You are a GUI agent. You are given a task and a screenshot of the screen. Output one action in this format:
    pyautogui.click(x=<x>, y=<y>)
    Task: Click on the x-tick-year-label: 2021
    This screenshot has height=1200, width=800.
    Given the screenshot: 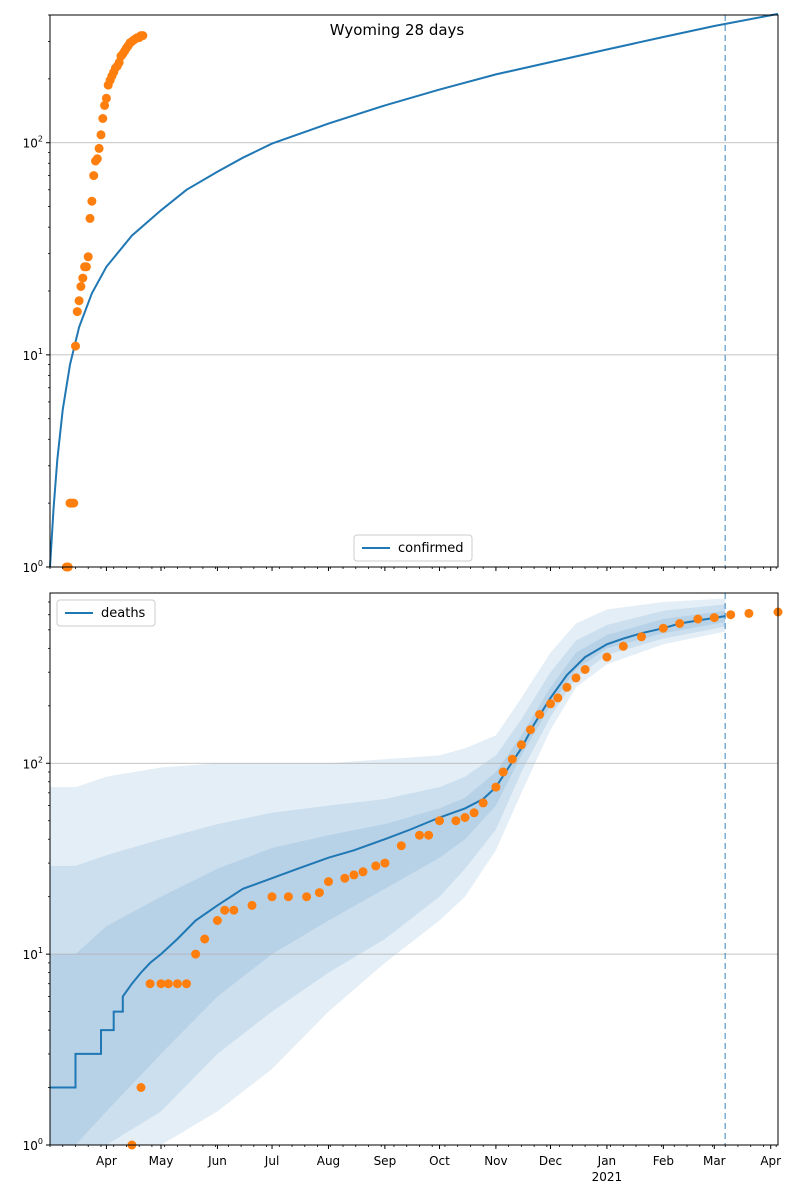 What is the action you would take?
    pyautogui.click(x=607, y=1177)
    